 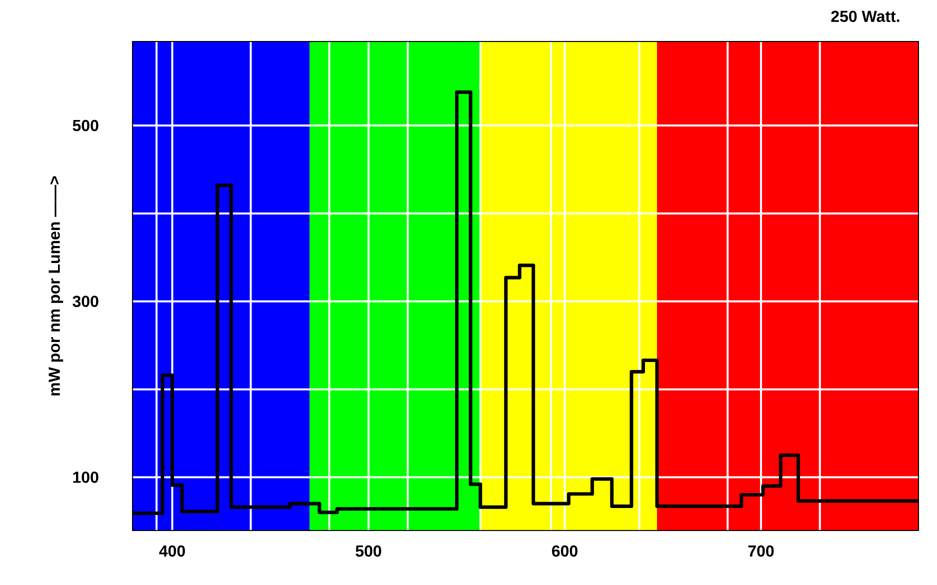 What do you see at coordinates (85, 126) in the screenshot?
I see `y-tick-label: 500` at bounding box center [85, 126].